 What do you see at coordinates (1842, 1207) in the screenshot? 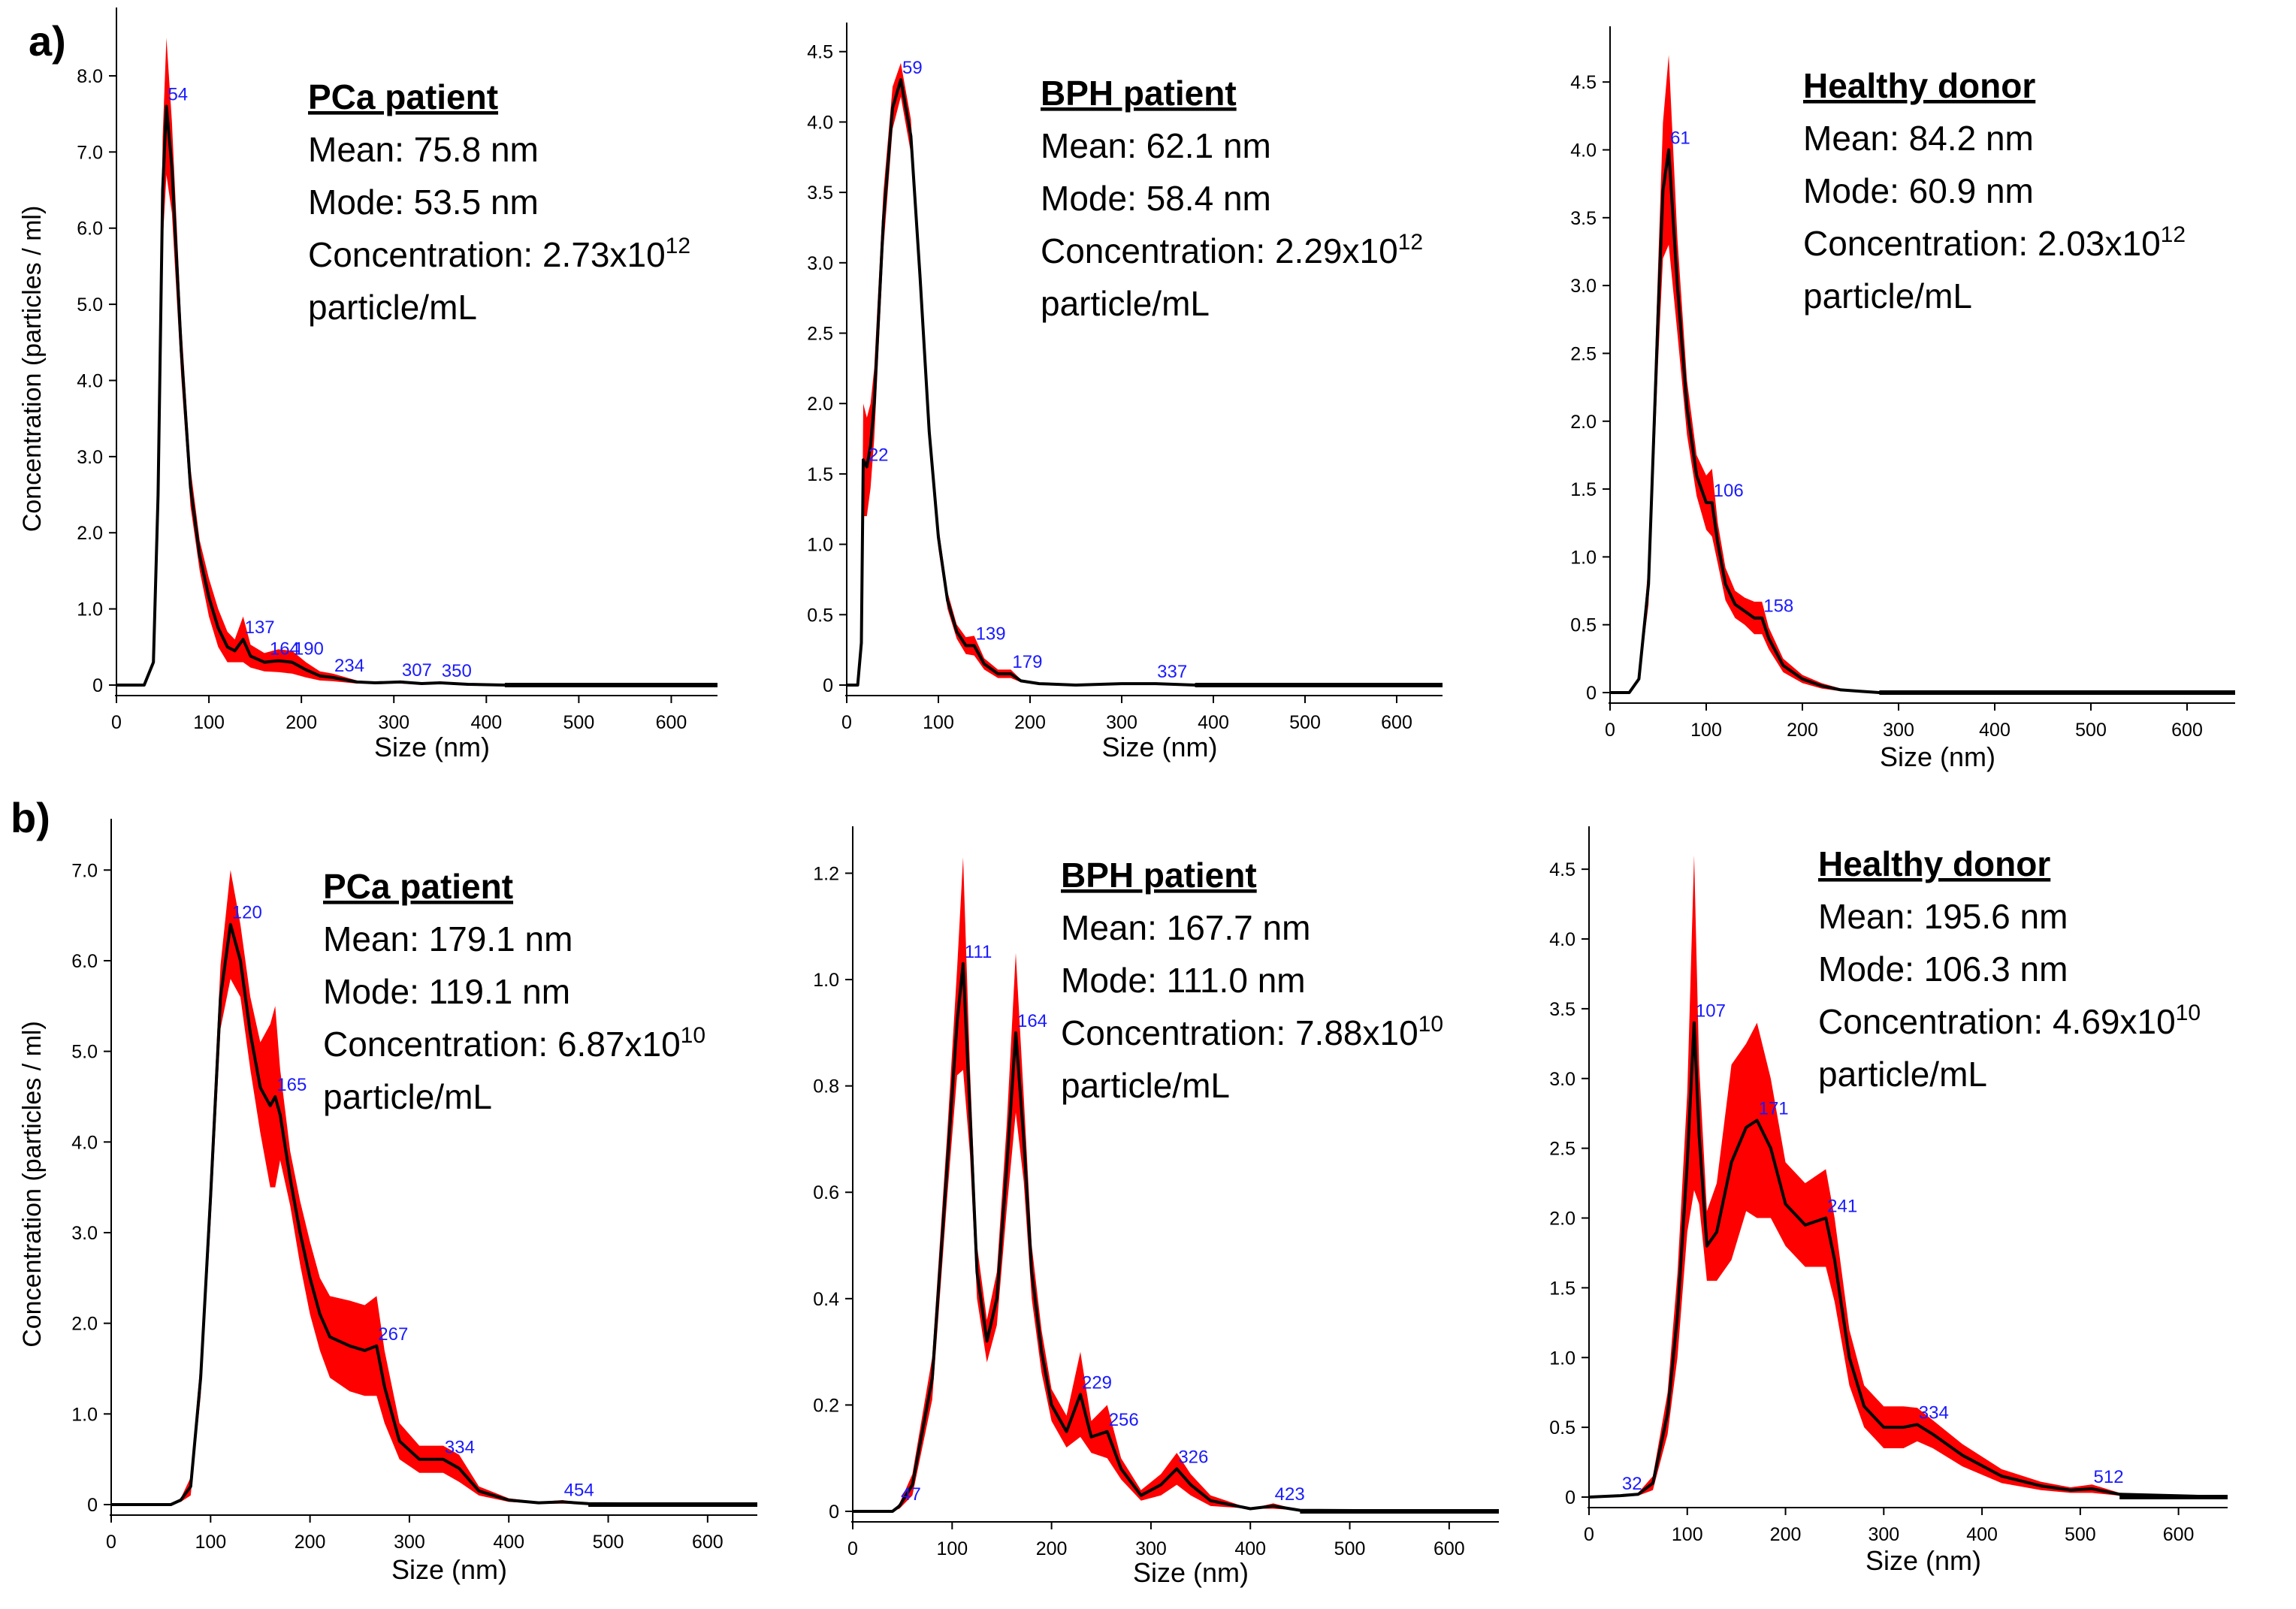
I see `peak-label: 241` at bounding box center [1842, 1207].